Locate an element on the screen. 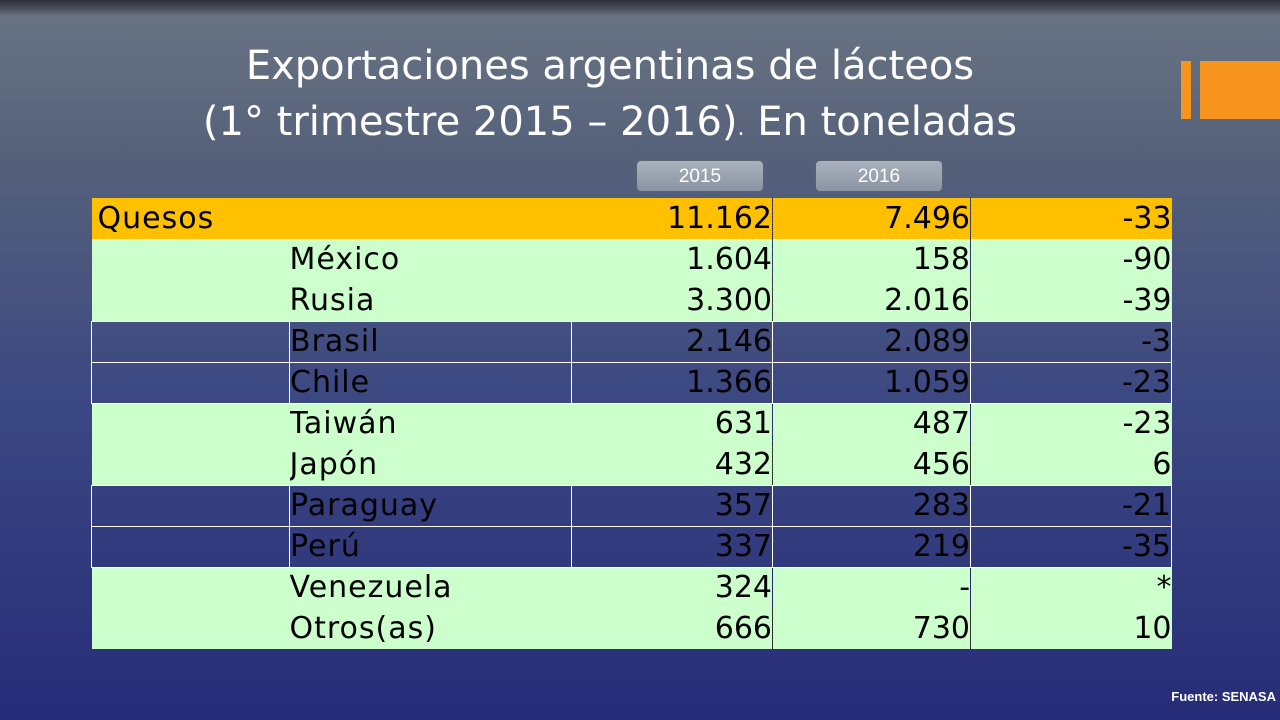 This screenshot has width=1280, height=720. country-name: Otros(as) is located at coordinates (430, 628).